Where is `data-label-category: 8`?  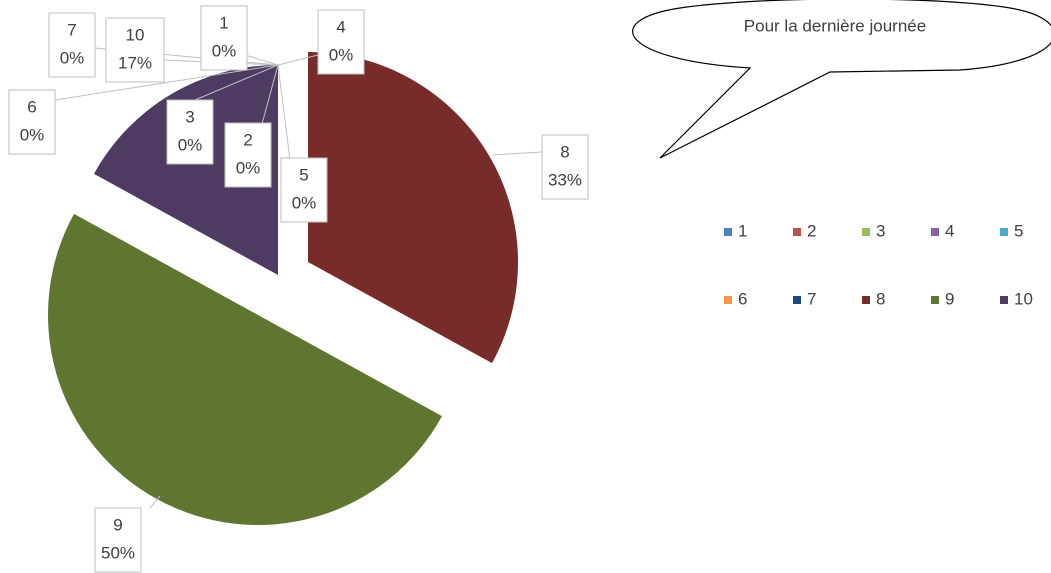 data-label-category: 8 is located at coordinates (564, 151).